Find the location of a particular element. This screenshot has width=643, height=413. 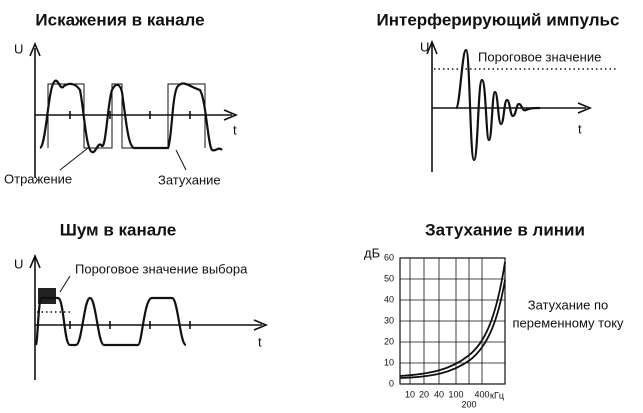

distorted-signal is located at coordinates (131, 116).